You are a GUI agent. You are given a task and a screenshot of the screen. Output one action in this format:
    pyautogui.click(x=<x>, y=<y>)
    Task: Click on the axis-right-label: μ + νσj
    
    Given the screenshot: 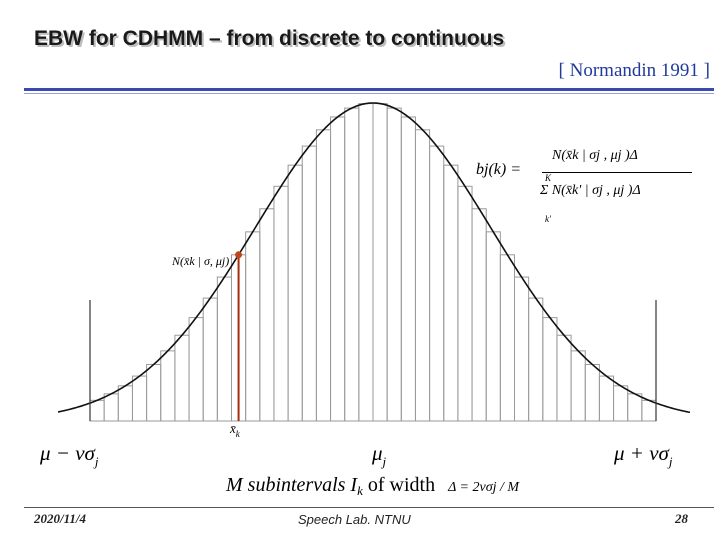 What is the action you would take?
    pyautogui.click(x=643, y=455)
    